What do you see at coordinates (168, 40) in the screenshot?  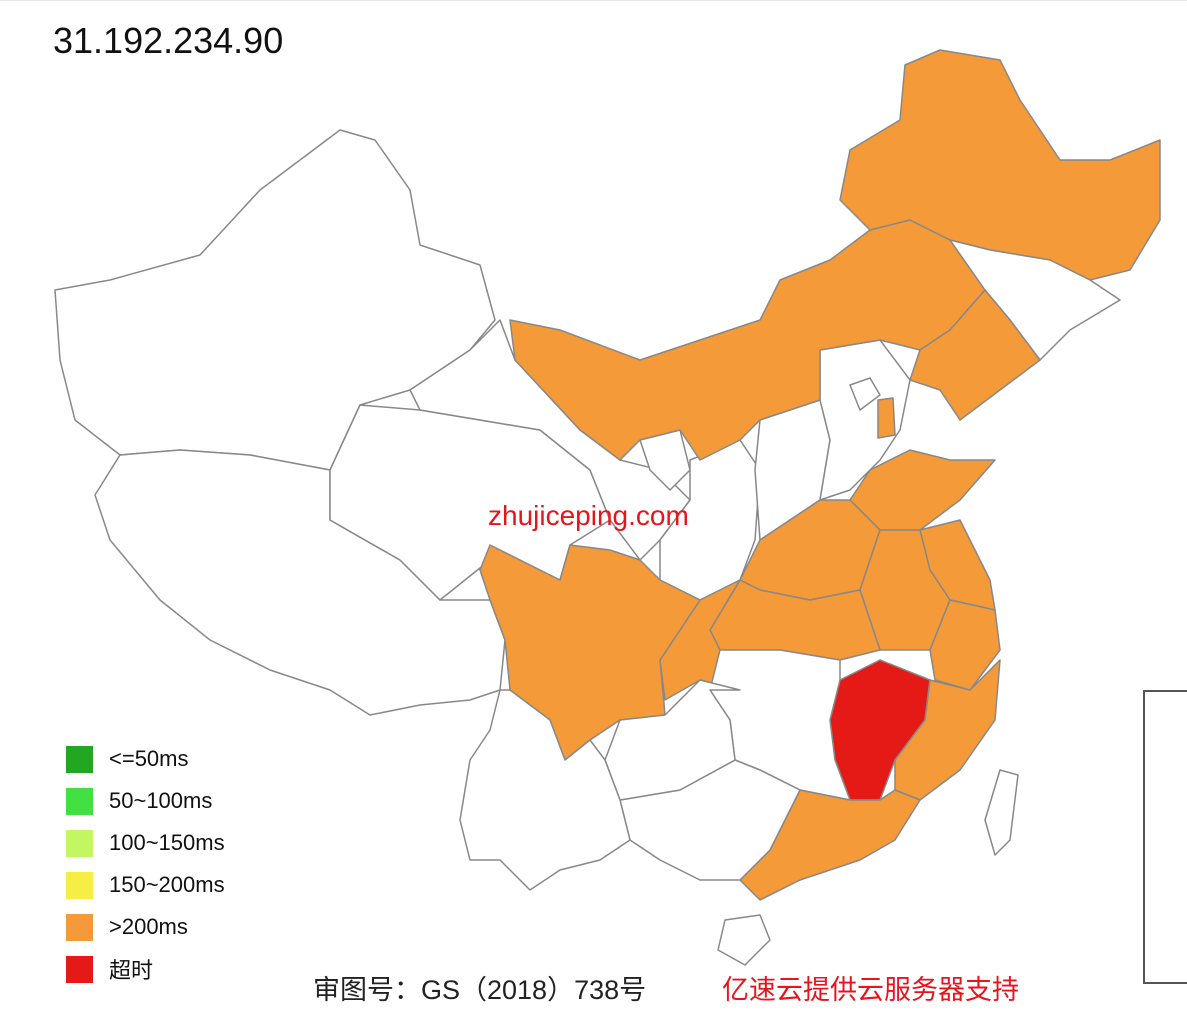 I see `ip-address-title: 31.192.234.90` at bounding box center [168, 40].